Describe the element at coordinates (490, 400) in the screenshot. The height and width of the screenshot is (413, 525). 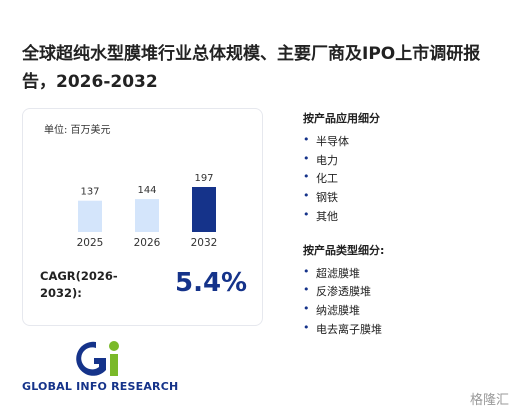
I see `watermark: 格隆汇` at that location.